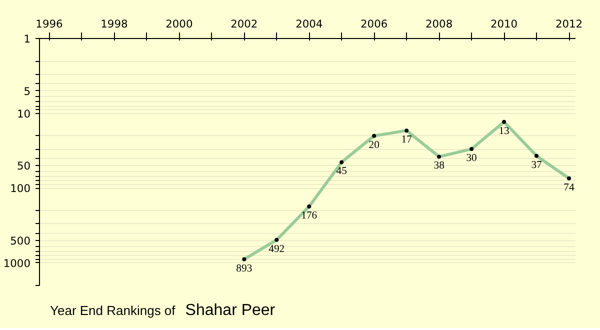 The width and height of the screenshot is (600, 330). Describe the element at coordinates (504, 24) in the screenshot. I see `x-tick-label: 2010` at that location.